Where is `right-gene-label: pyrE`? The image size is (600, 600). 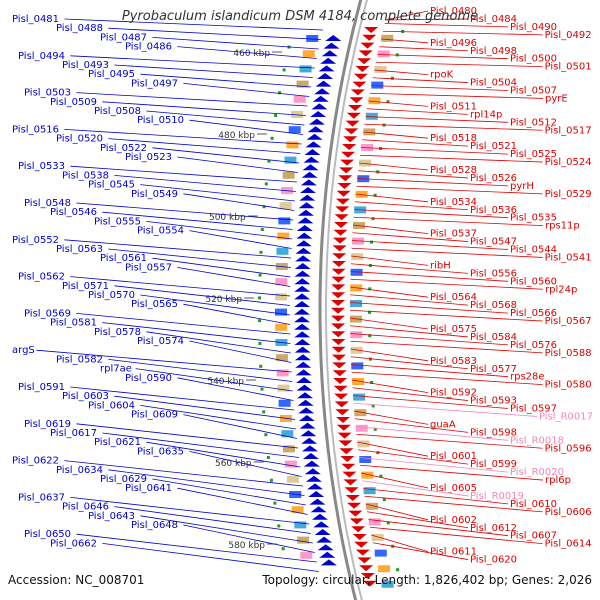 right-gene-label: pyrE is located at coordinates (556, 98).